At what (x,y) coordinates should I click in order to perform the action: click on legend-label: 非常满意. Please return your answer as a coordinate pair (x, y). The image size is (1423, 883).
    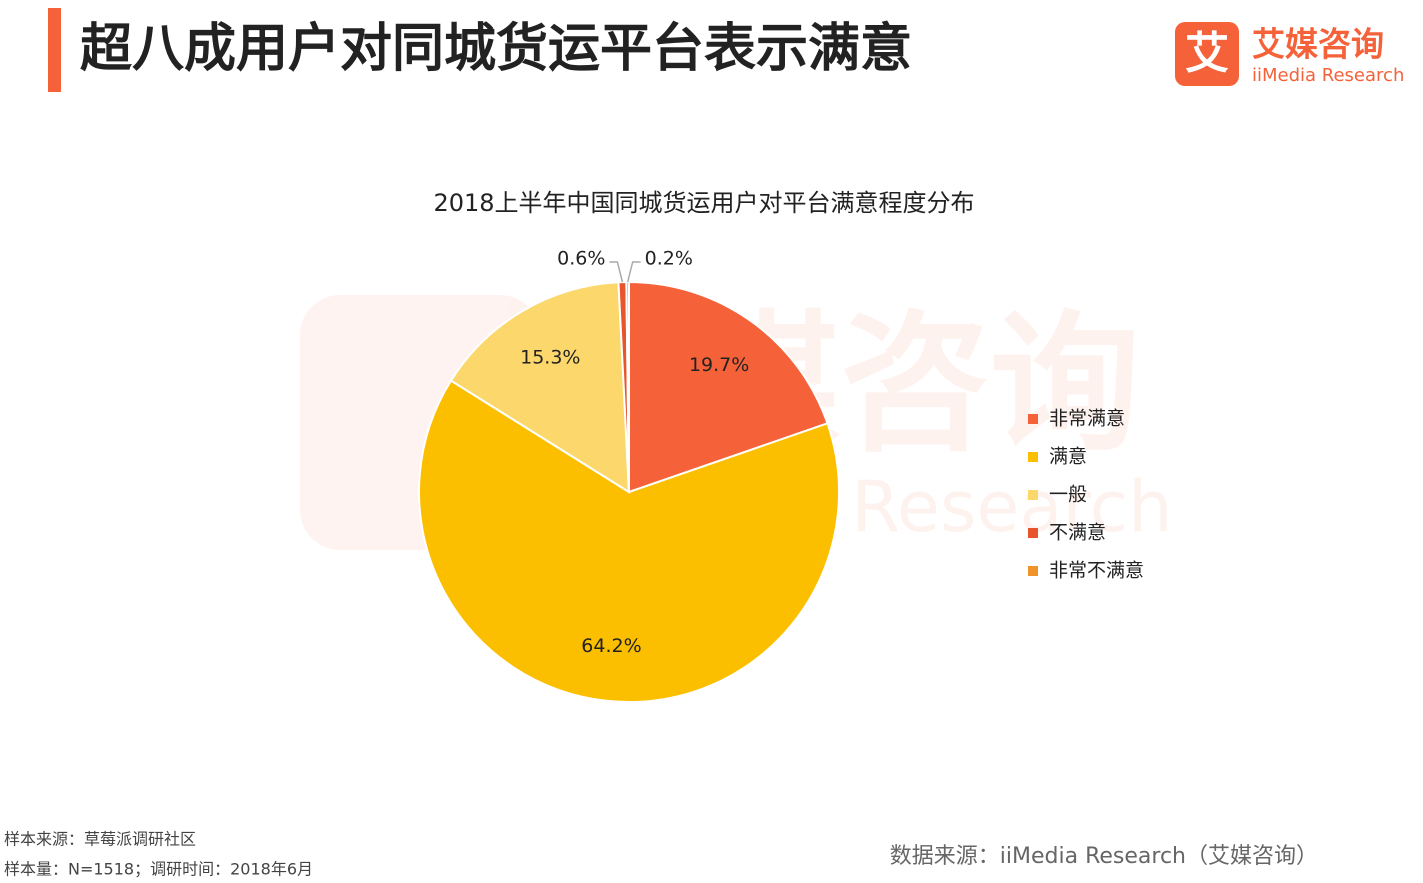
    Looking at the image, I should click on (1087, 419).